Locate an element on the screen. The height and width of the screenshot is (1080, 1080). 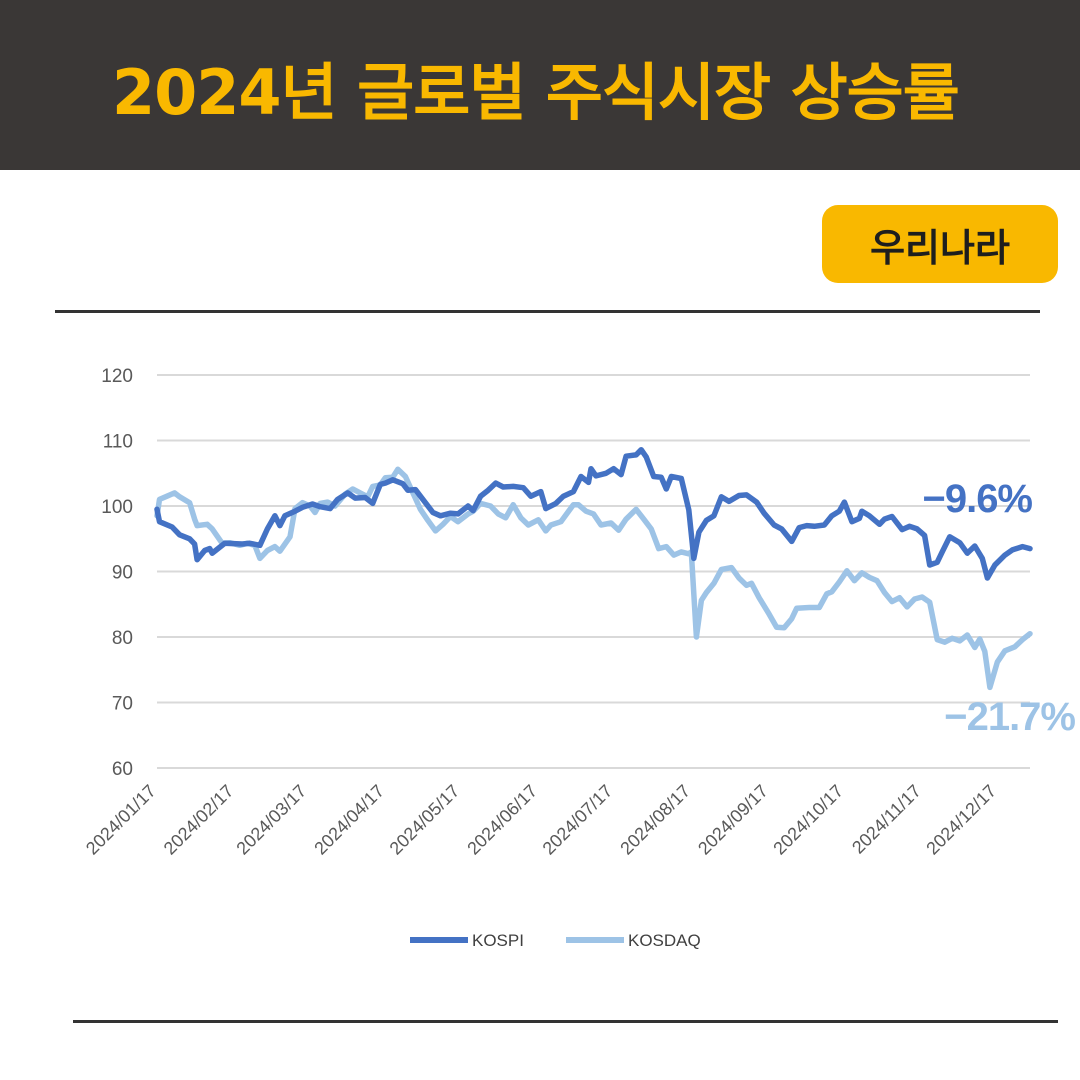
x-tick-label: 2024/08/17 is located at coordinates (655, 820).